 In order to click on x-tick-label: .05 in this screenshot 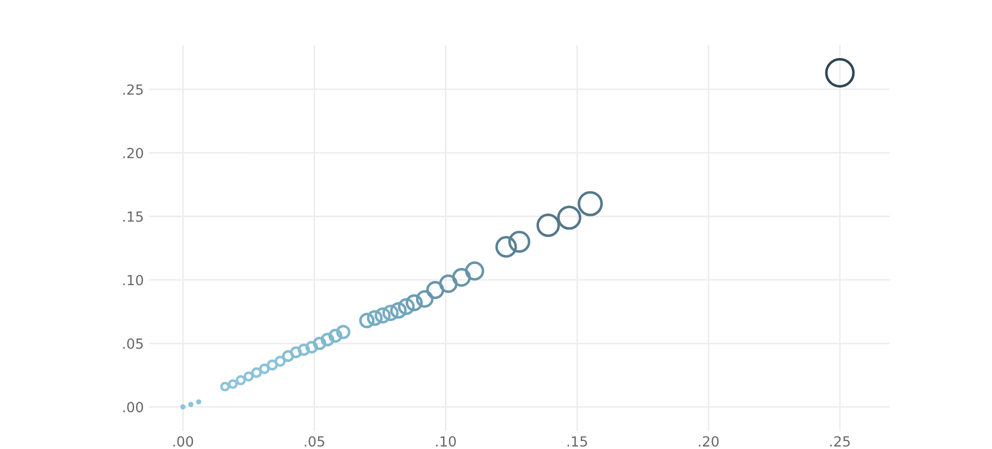, I will do `click(314, 441)`.